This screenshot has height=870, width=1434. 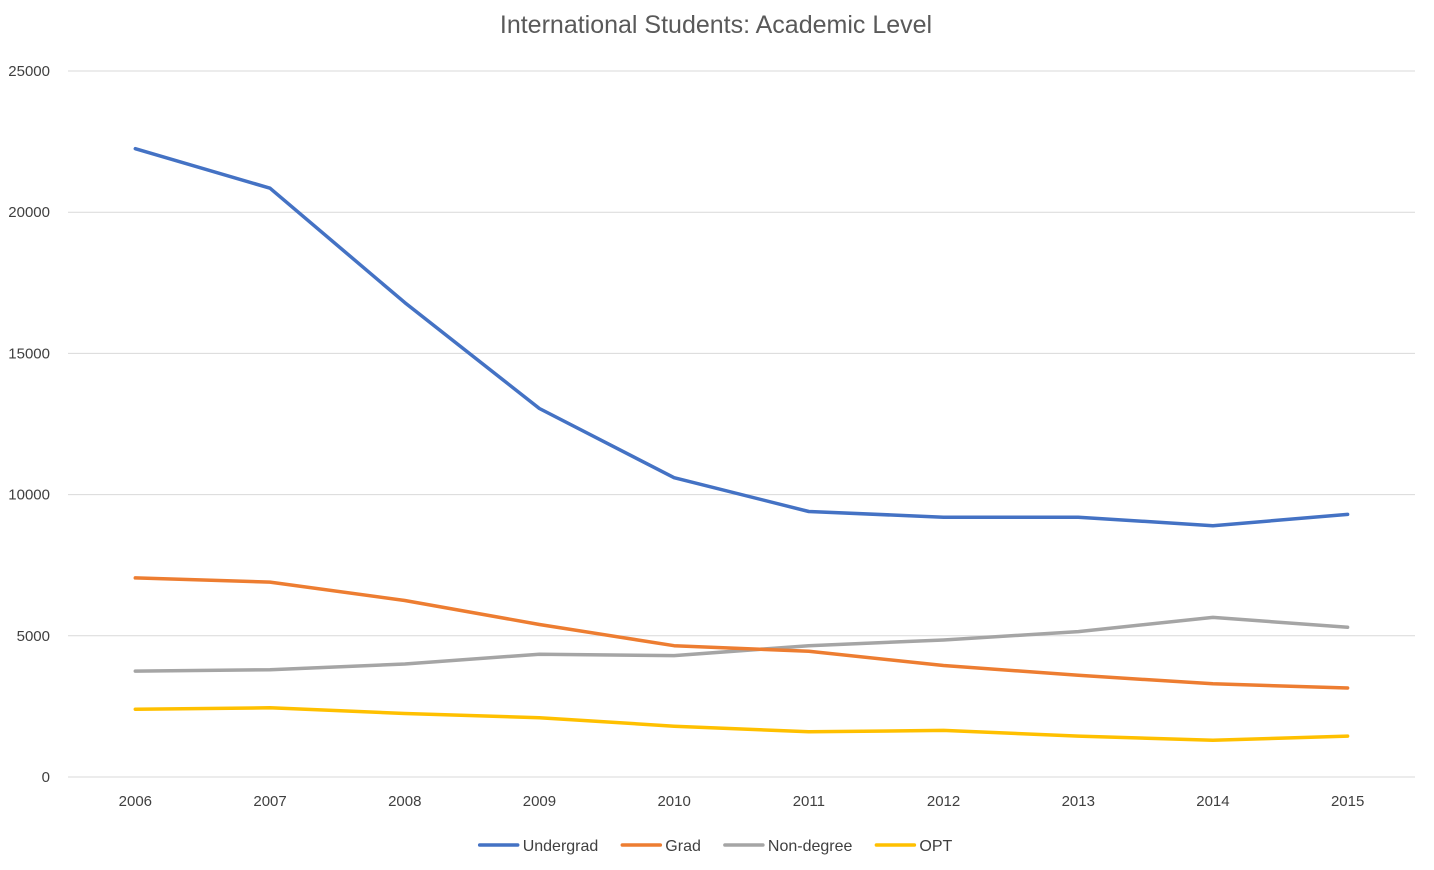 What do you see at coordinates (29, 353) in the screenshot?
I see `y-tick-label: 15000` at bounding box center [29, 353].